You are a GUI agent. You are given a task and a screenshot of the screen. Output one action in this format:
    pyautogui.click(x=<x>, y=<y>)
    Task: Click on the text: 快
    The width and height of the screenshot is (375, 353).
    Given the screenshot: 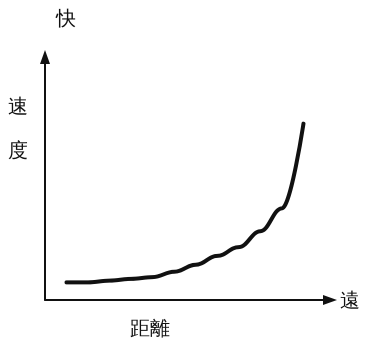 What is the action you would take?
    pyautogui.click(x=65, y=18)
    